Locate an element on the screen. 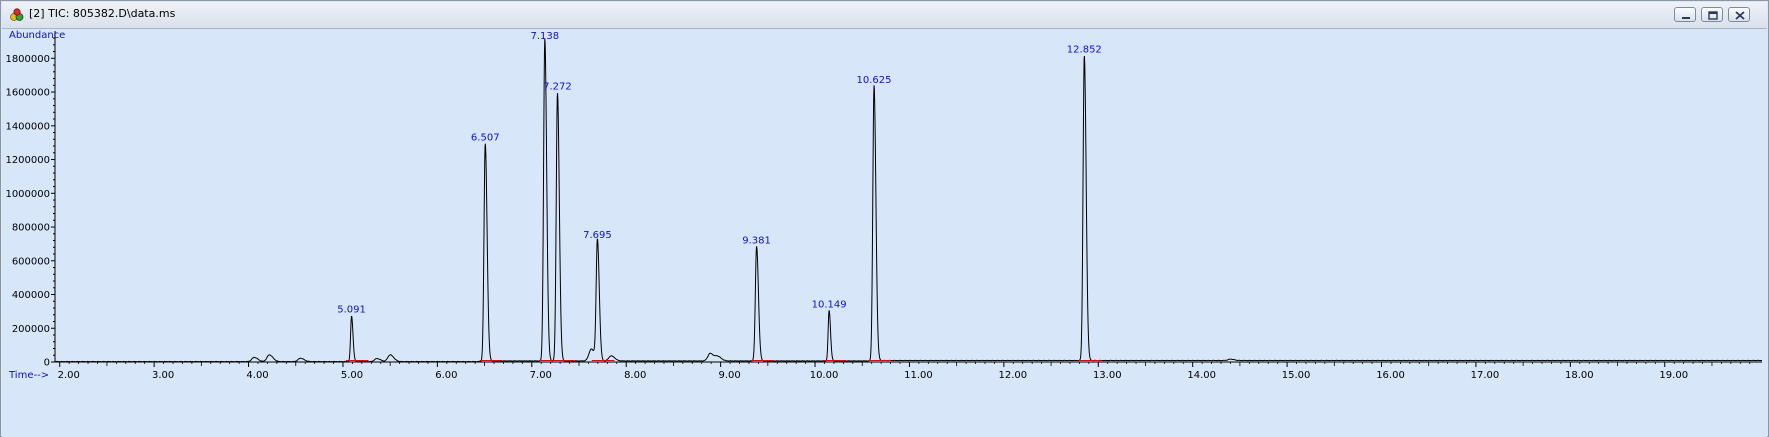 This screenshot has width=1769, height=437. peak-label: 9.381 is located at coordinates (756, 240).